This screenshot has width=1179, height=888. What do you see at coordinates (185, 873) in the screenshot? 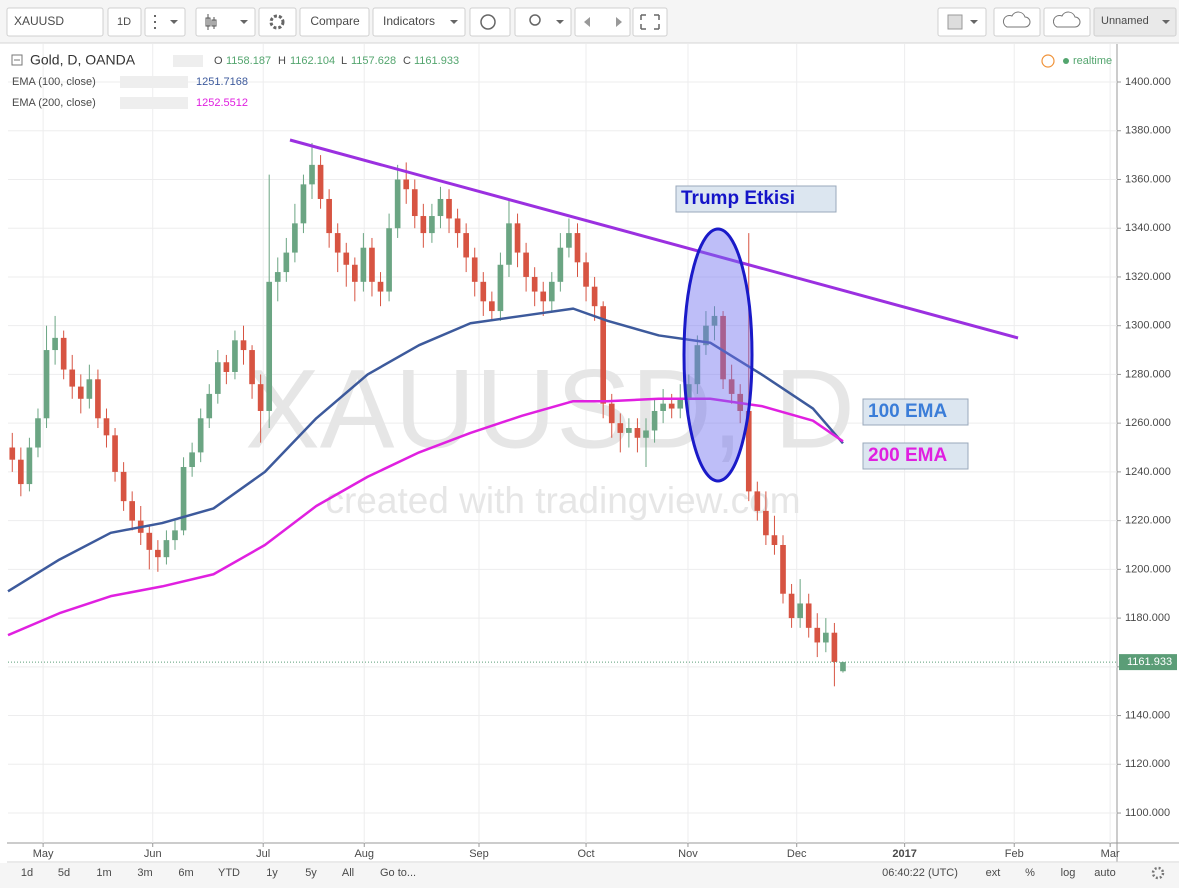
I see `range-button: 6m` at bounding box center [185, 873].